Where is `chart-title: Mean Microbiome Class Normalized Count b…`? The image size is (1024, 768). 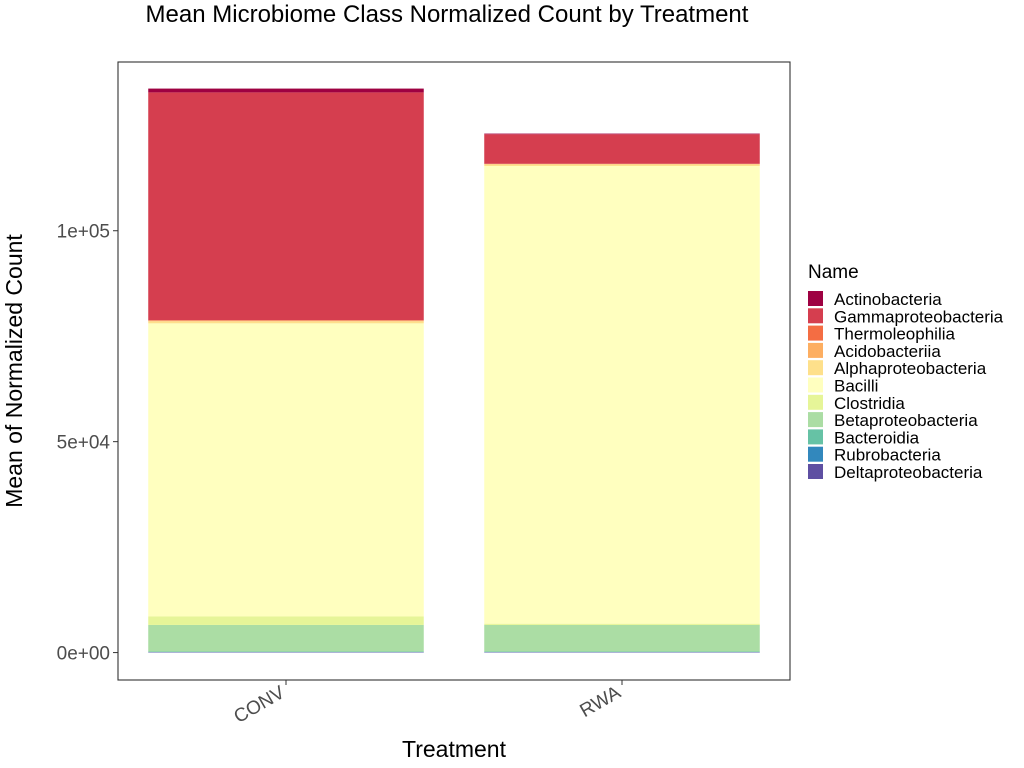 chart-title: Mean Microbiome Class Normalized Count b… is located at coordinates (447, 14).